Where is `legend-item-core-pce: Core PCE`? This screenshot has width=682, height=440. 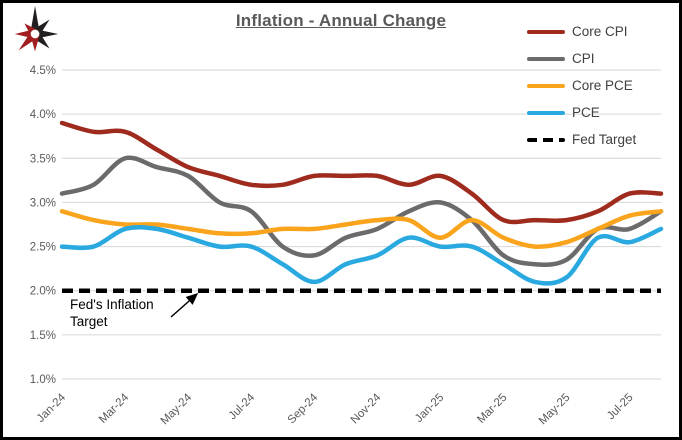
legend-item-core-pce: Core PCE is located at coordinates (581, 85).